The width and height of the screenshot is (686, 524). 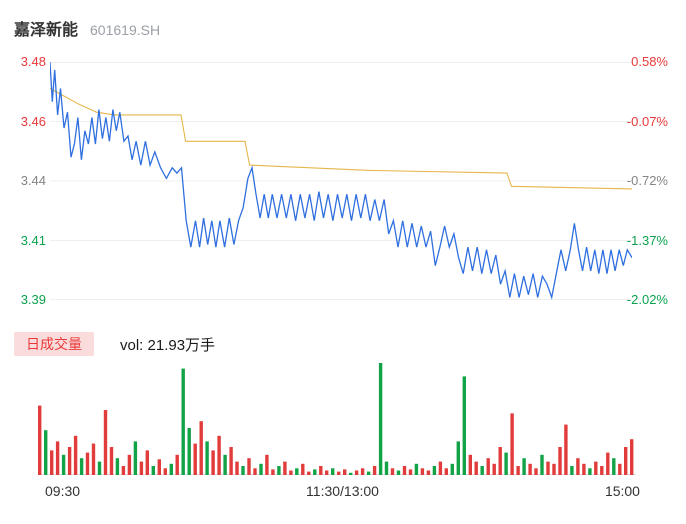 What do you see at coordinates (33, 180) in the screenshot?
I see `price-axis-label: 3.44` at bounding box center [33, 180].